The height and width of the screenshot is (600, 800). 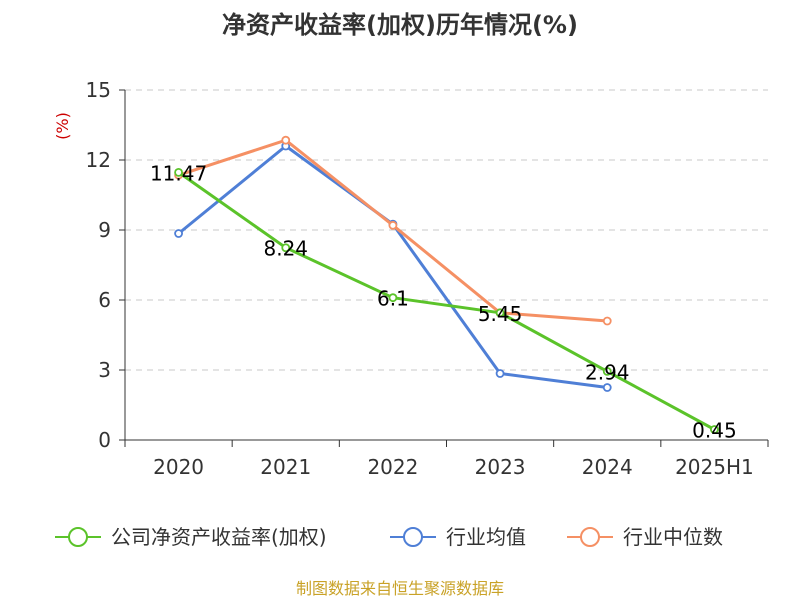 What do you see at coordinates (285, 467) in the screenshot?
I see `x-tick-label: 2021` at bounding box center [285, 467].